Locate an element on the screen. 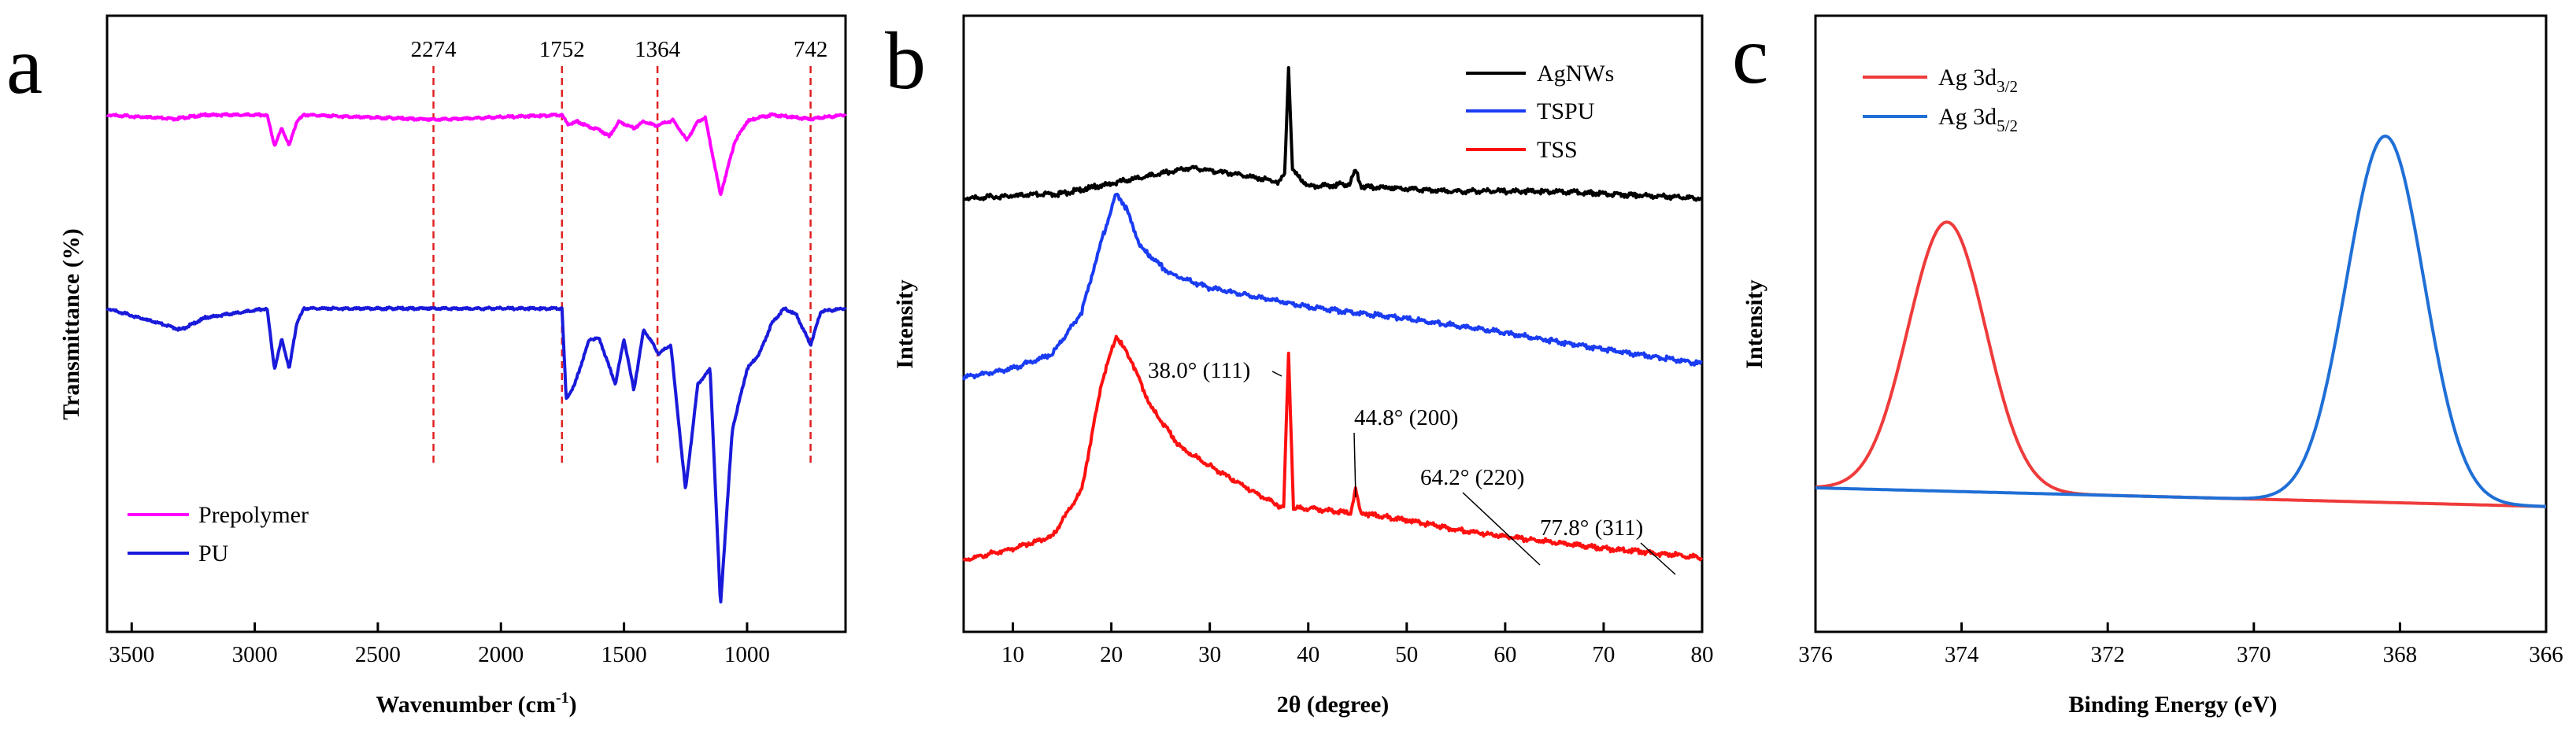 The image size is (2576, 731). trace-tss is located at coordinates (1333, 448).